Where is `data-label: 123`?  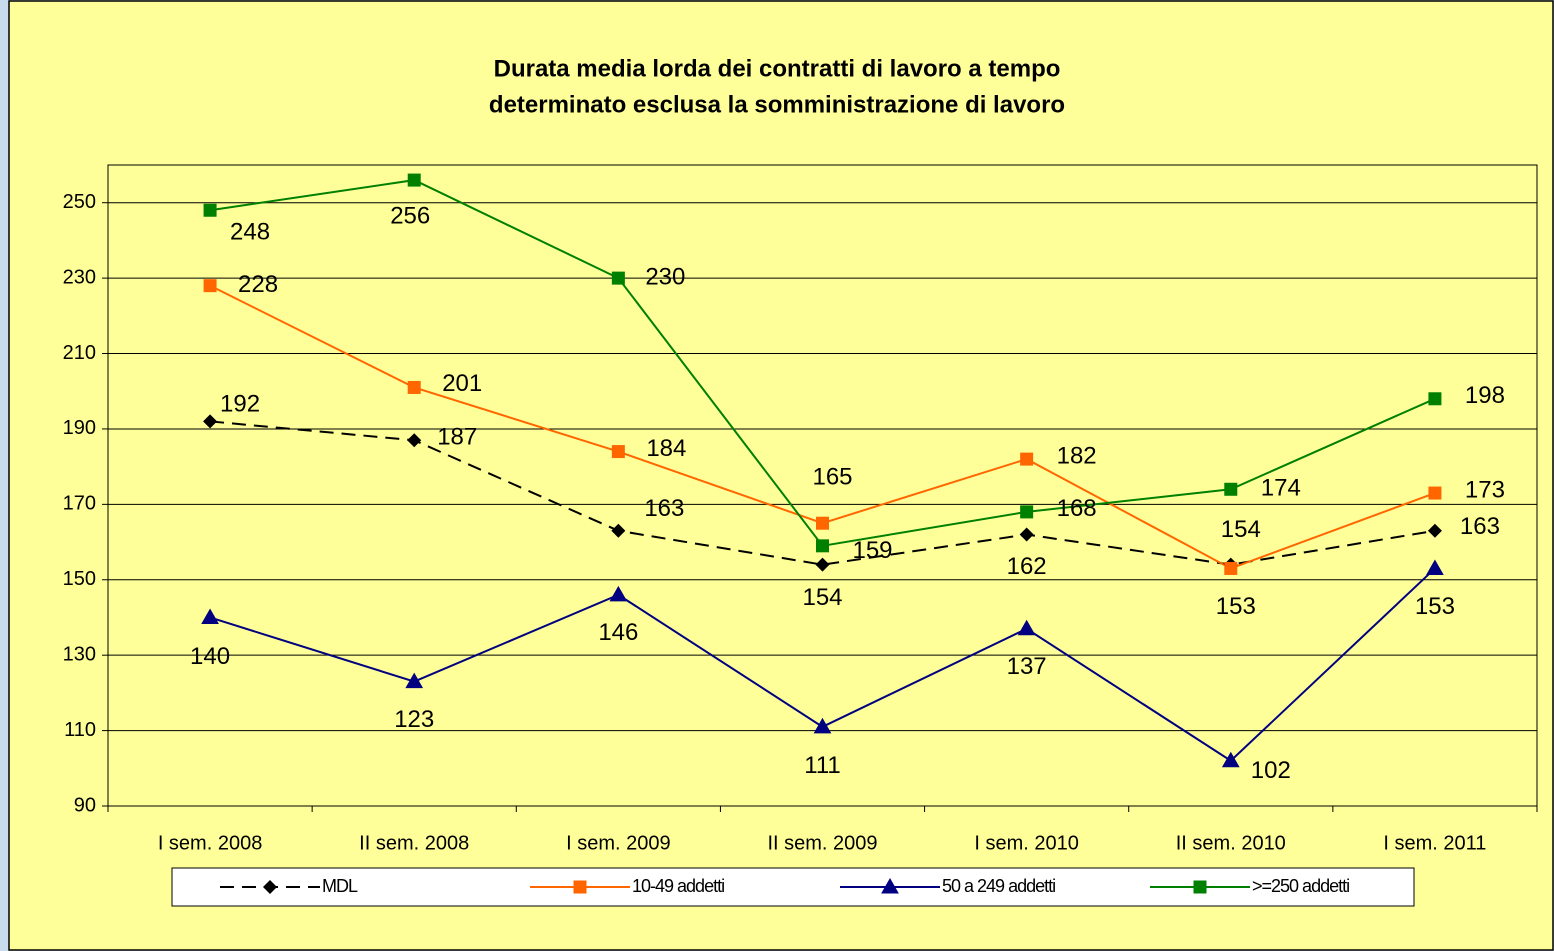
data-label: 123 is located at coordinates (414, 719).